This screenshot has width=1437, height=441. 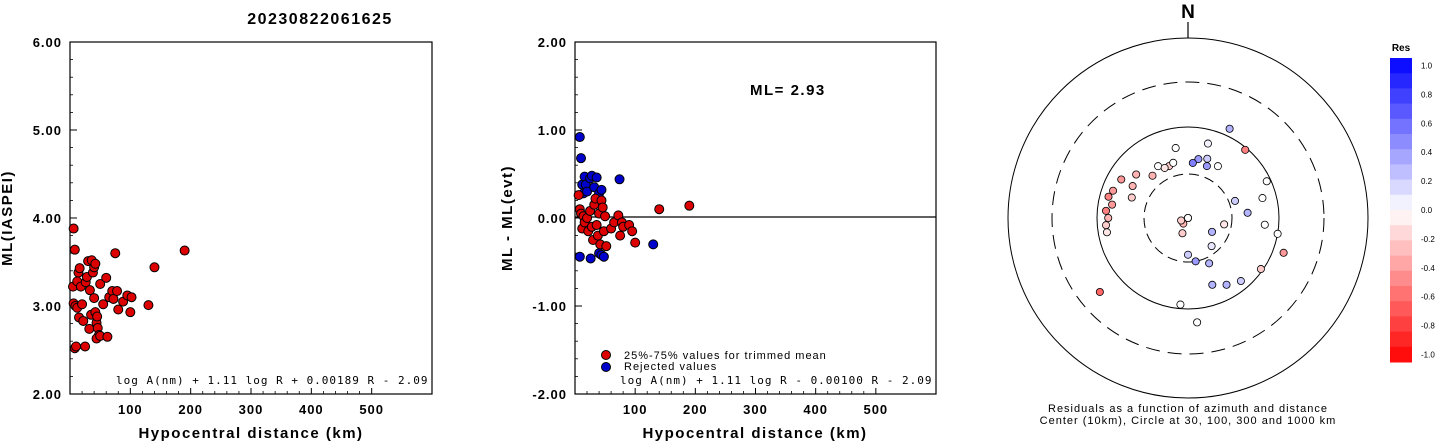 I want to click on plot1-ylabel: ML(IASPEI), so click(x=8, y=218).